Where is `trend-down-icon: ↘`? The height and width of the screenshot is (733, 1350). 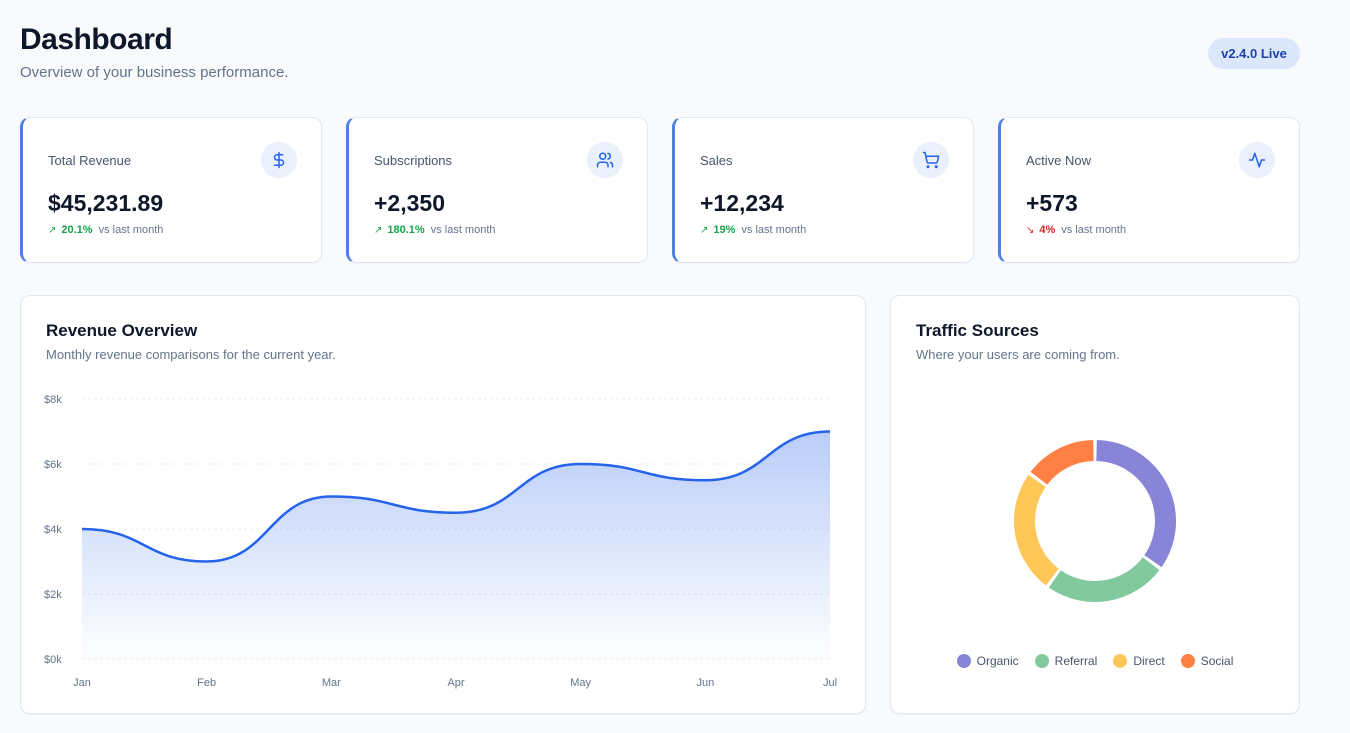
trend-down-icon: ↘ is located at coordinates (1030, 230).